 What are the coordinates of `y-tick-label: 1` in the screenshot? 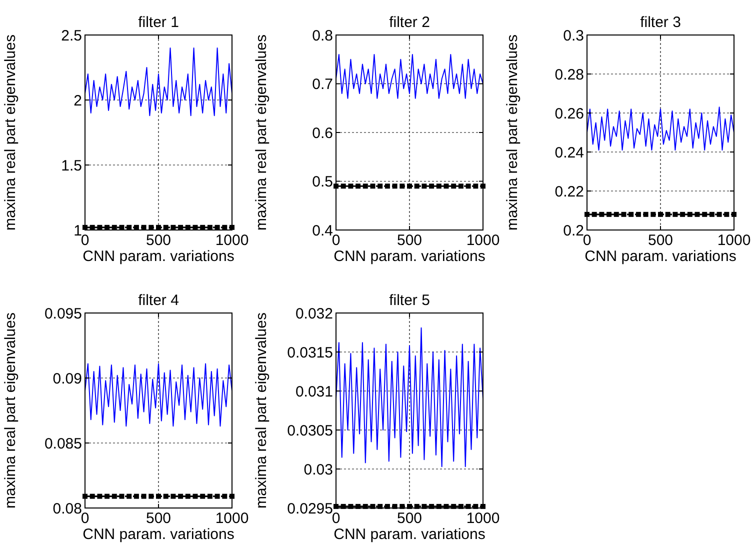 It's located at (78, 231).